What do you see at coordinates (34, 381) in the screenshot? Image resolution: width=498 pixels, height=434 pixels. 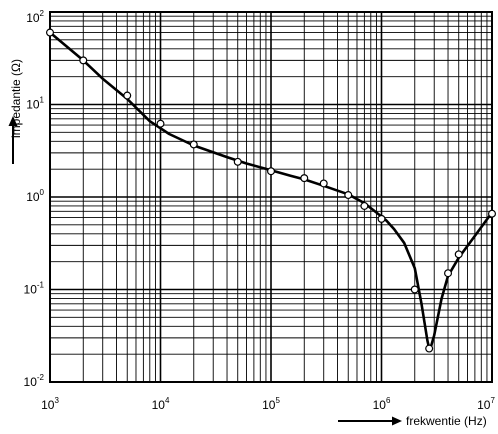 I see `y-tick-label: 10⁻²` at bounding box center [34, 381].